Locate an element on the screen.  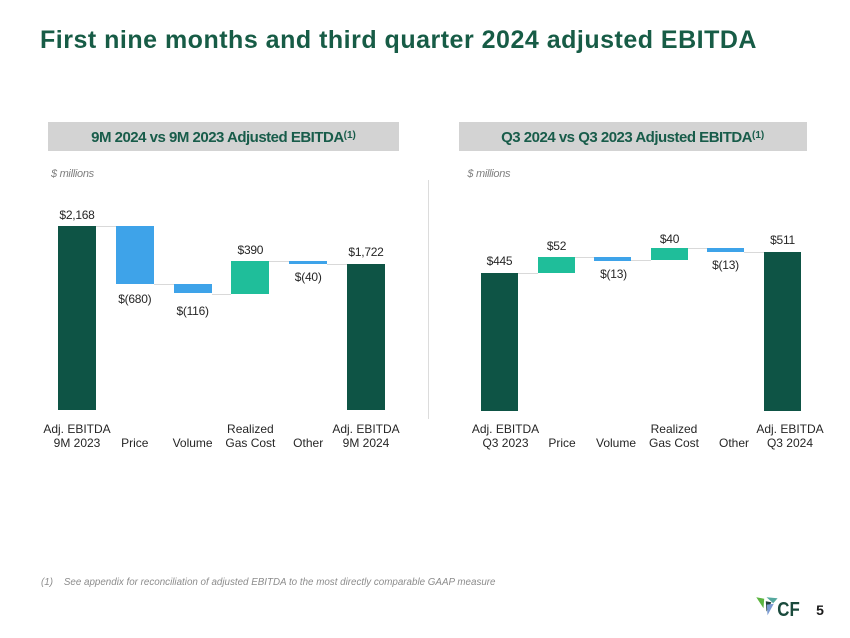
svg-text: CF is located at coordinates (788, 609).